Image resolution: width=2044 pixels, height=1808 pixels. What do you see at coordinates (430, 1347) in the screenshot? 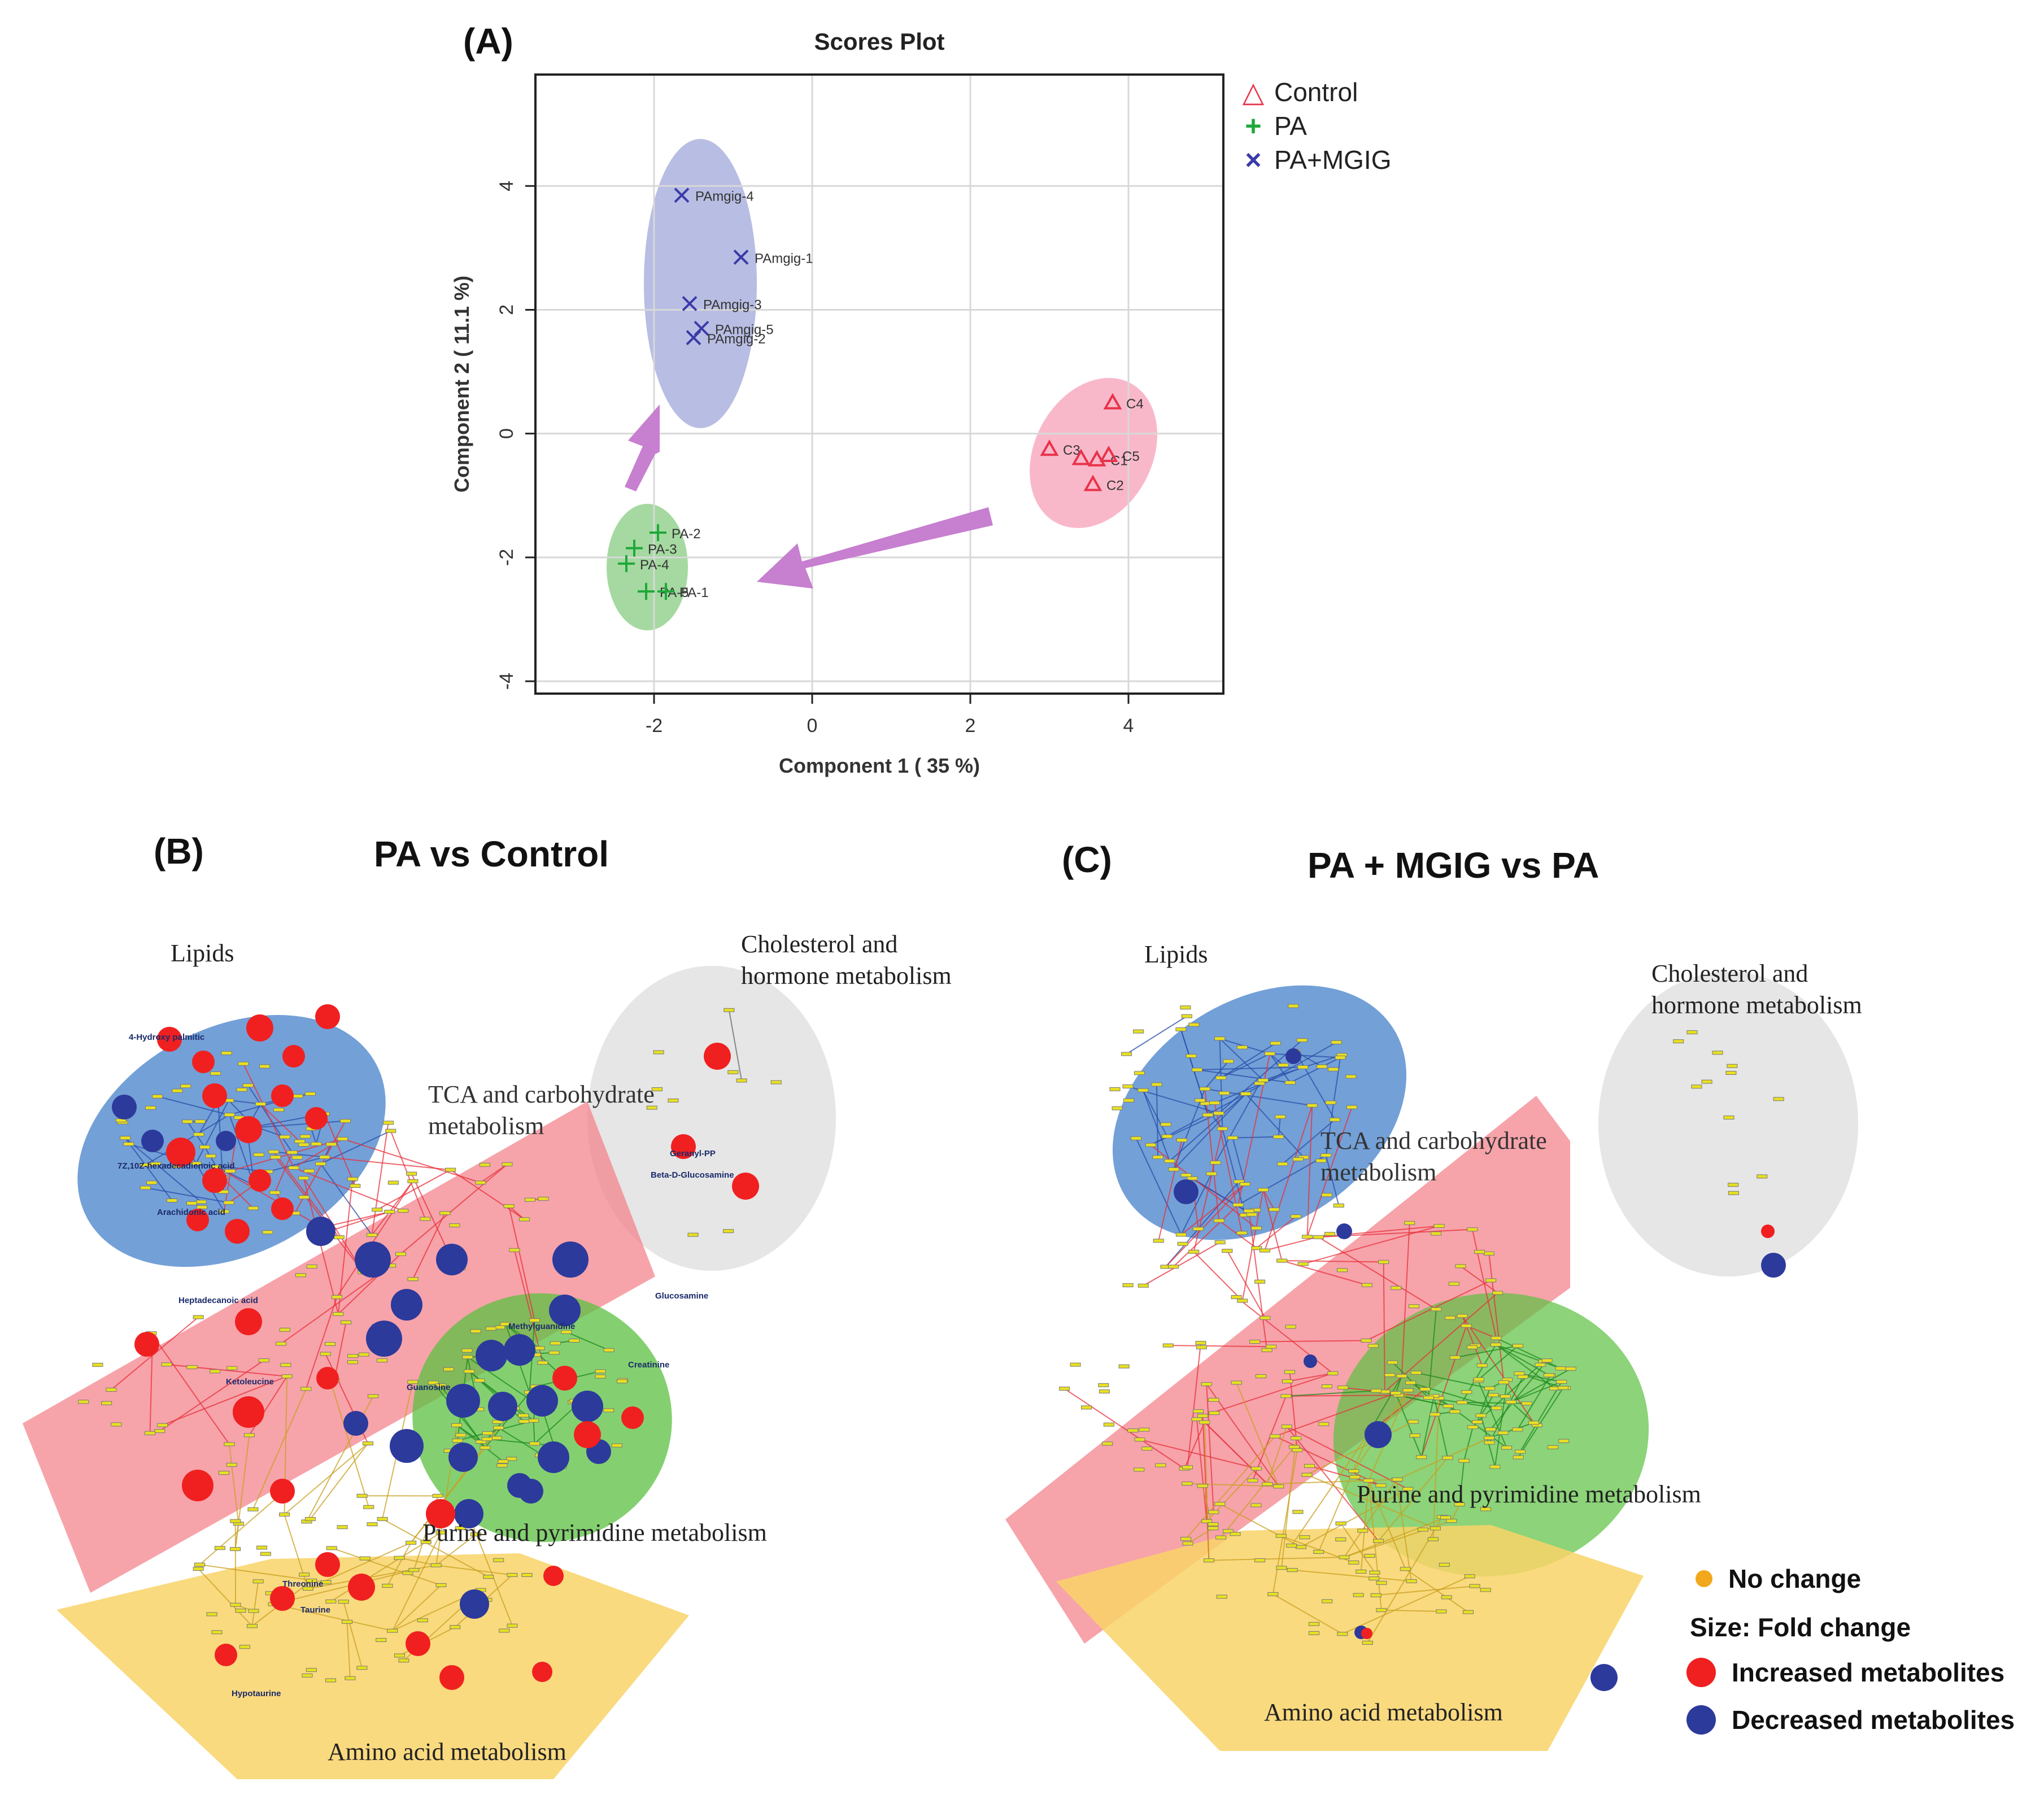
I see `nodes` at bounding box center [430, 1347].